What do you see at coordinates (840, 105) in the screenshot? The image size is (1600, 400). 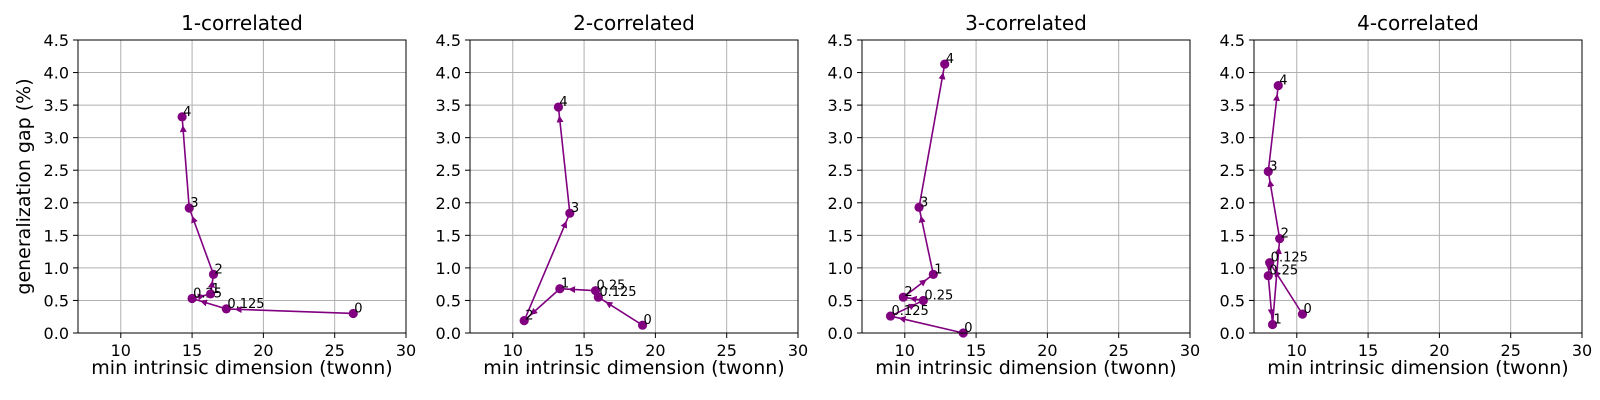 I see `y-tick-label: 3.5` at bounding box center [840, 105].